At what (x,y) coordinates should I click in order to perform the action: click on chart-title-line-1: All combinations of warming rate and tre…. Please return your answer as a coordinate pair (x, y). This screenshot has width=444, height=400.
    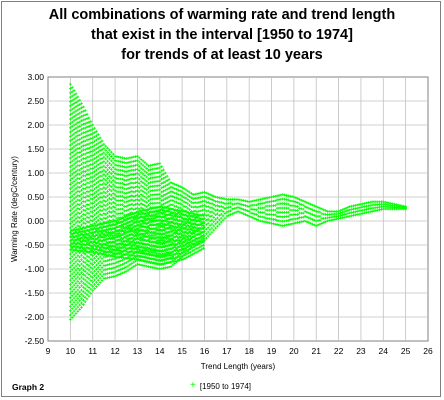
    Looking at the image, I should click on (222, 15).